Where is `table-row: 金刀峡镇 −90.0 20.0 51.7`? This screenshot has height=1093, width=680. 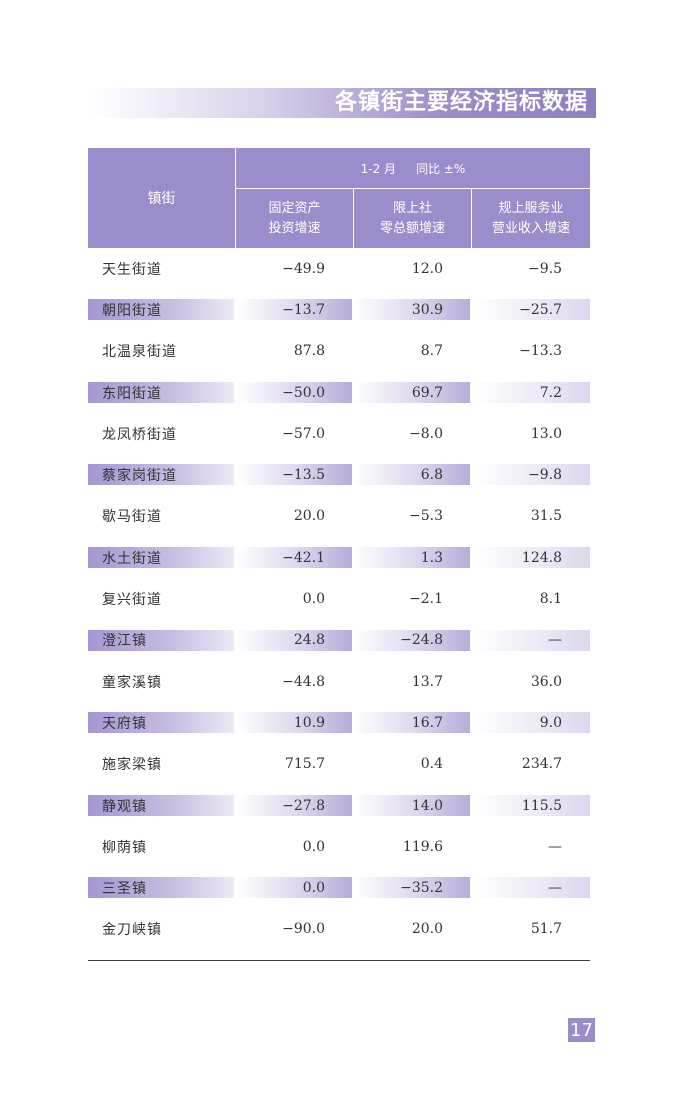
table-row: 金刀峡镇 −90.0 20.0 51.7 is located at coordinates (339, 929).